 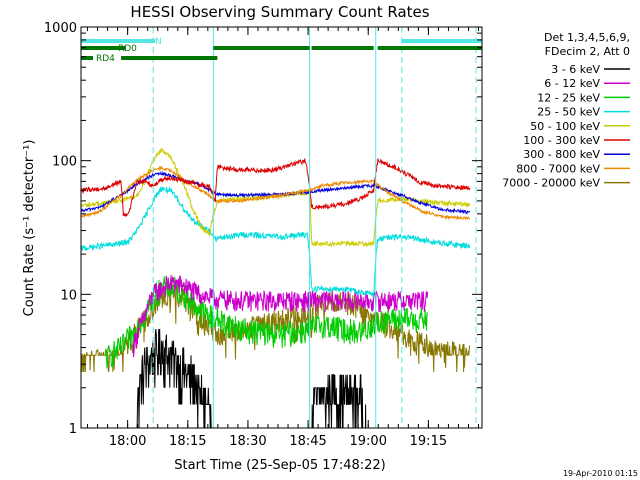 What do you see at coordinates (279, 465) in the screenshot?
I see `x-axis-label: Start Time (25-Sep-05 17:48:22)` at bounding box center [279, 465].